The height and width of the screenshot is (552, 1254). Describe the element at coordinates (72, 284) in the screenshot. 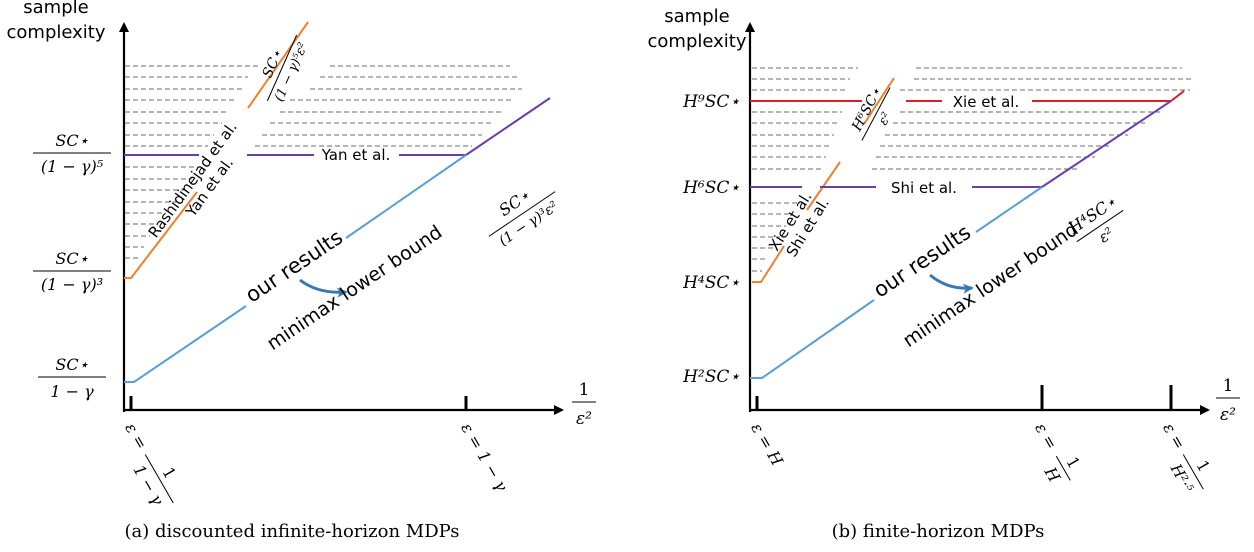

I see `svg-text: (1 − γ)³` at that location.